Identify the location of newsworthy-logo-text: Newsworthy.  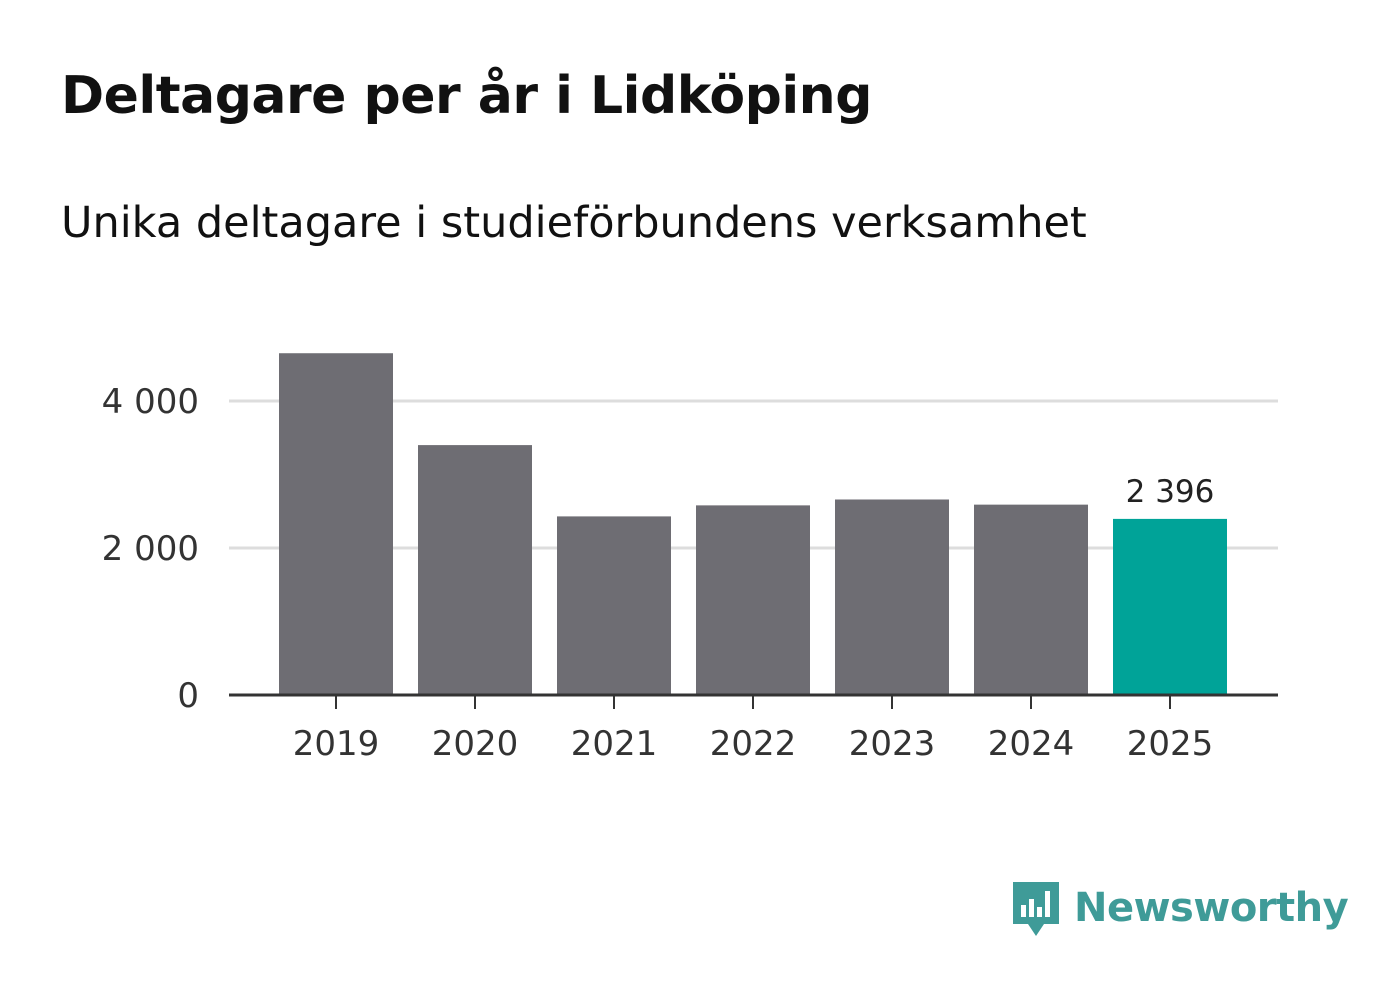
(1211, 908).